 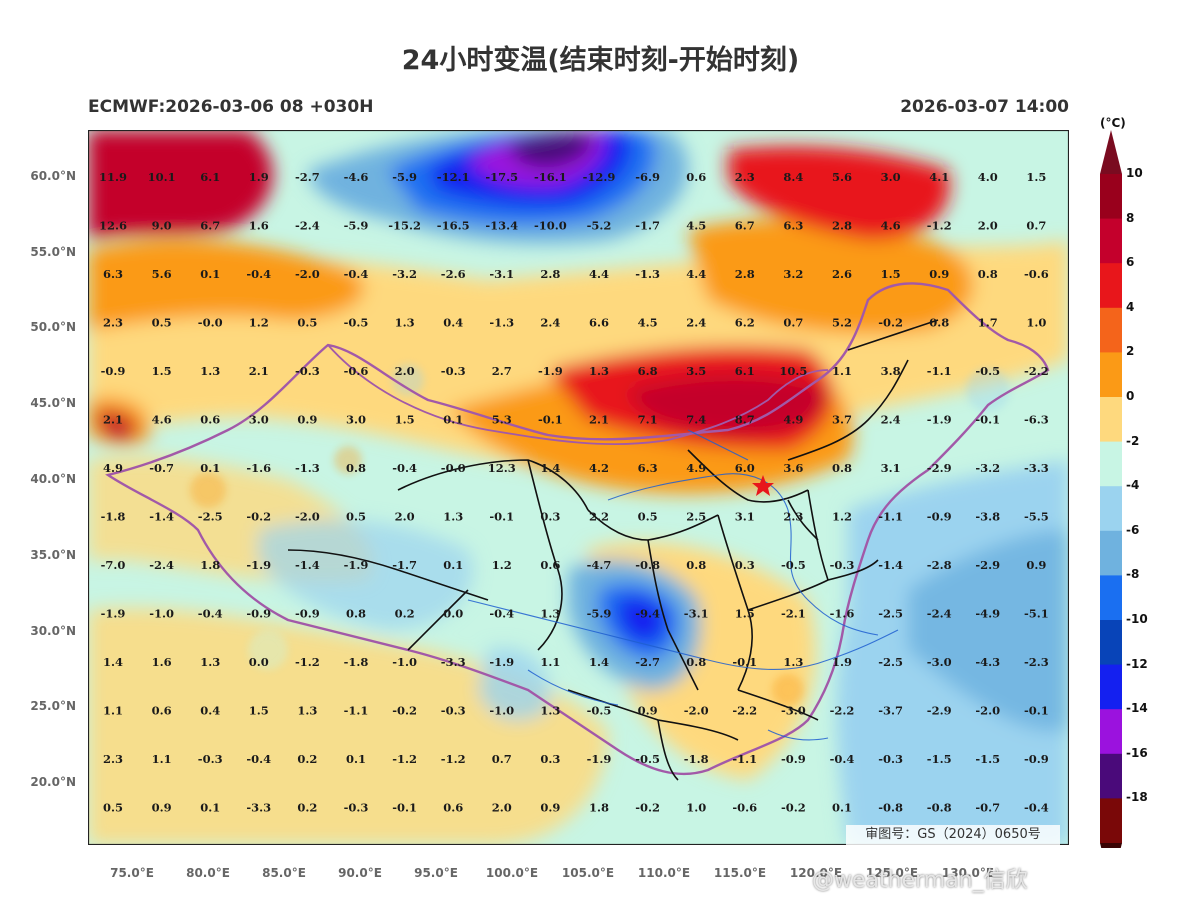 What do you see at coordinates (744, 759) in the screenshot?
I see `grid-value: -1.1` at bounding box center [744, 759].